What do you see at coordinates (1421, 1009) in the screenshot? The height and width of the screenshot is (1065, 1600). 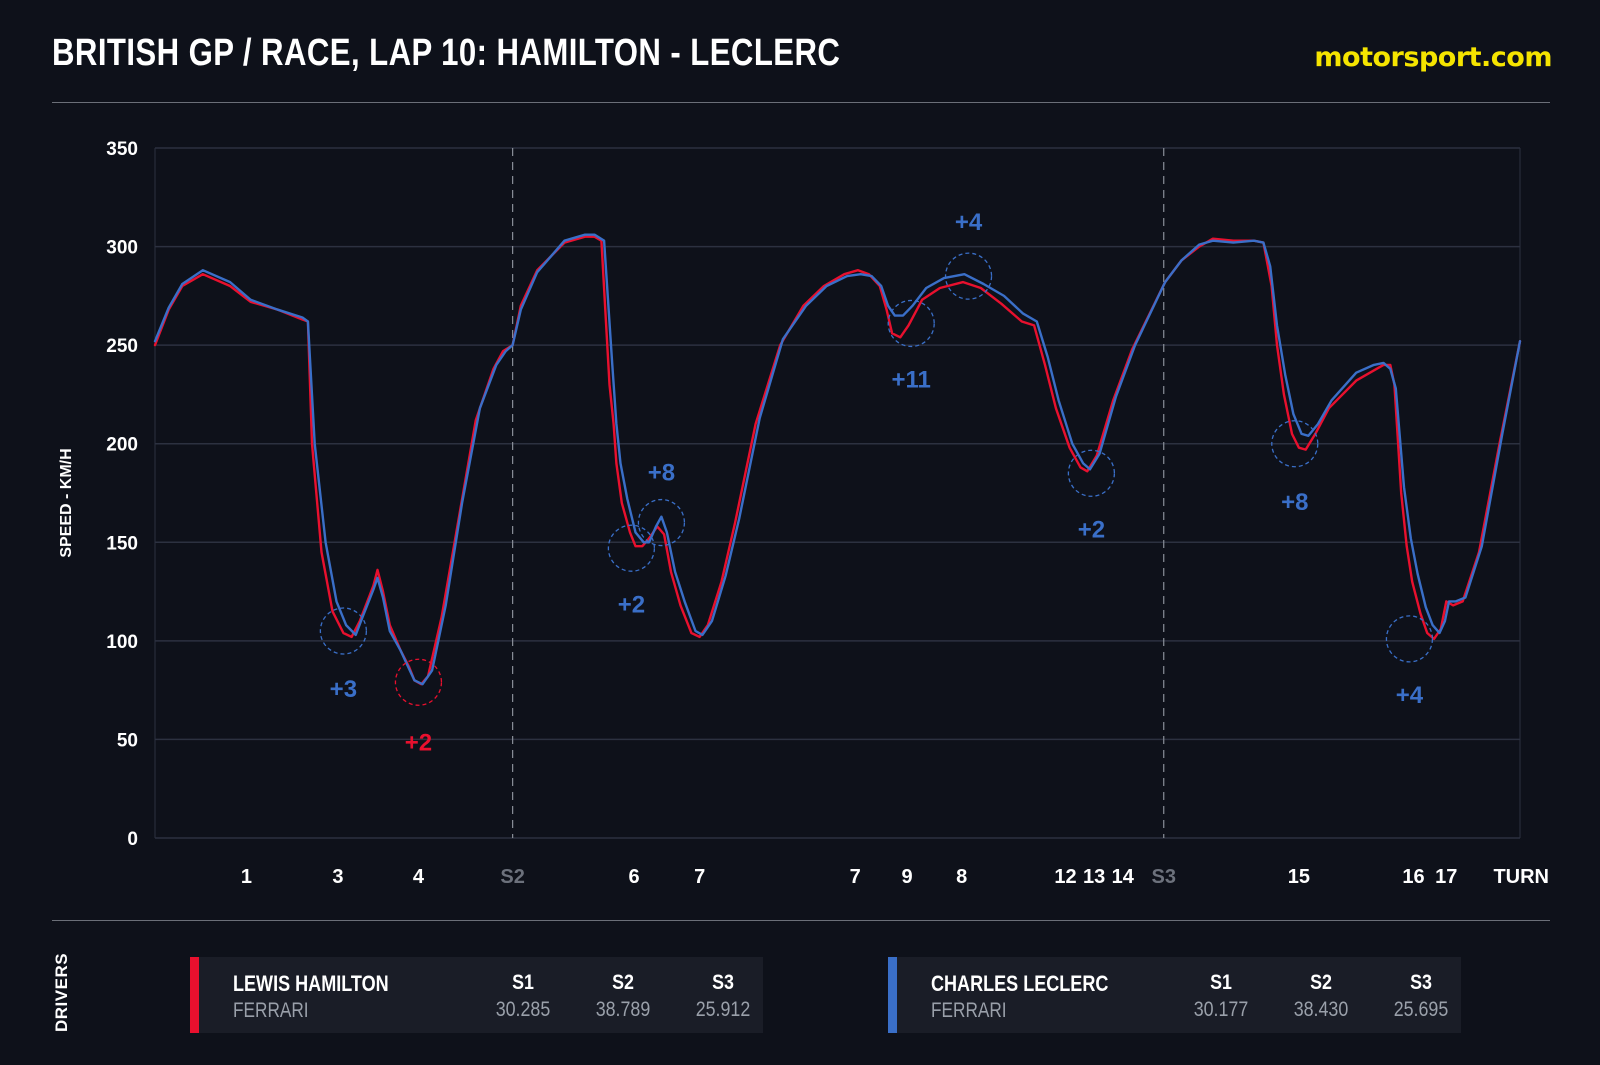 I see `sector-time: 25.695` at bounding box center [1421, 1009].